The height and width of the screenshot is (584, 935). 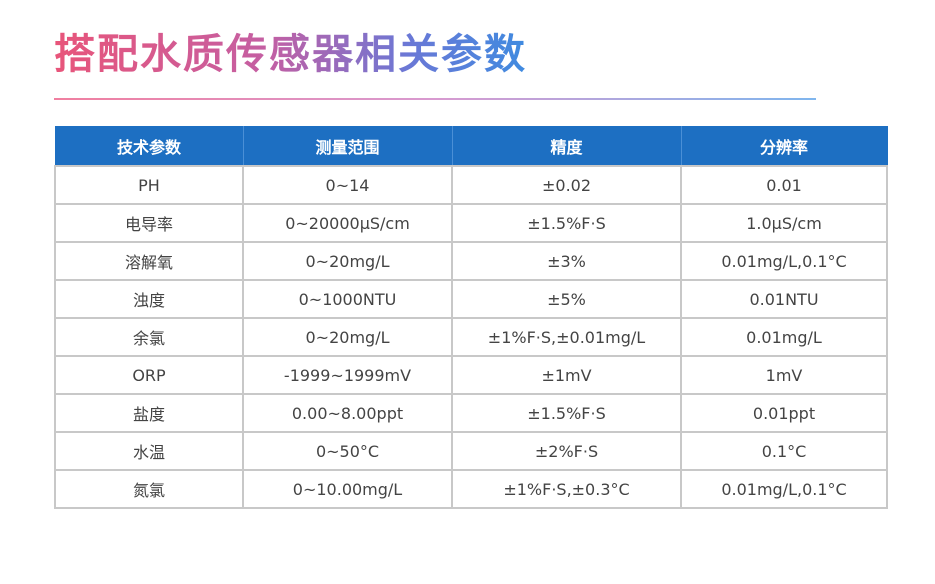 What do you see at coordinates (566, 337) in the screenshot?
I see `cell-accuracy: ±1%F·S,±0.01mg/L` at bounding box center [566, 337].